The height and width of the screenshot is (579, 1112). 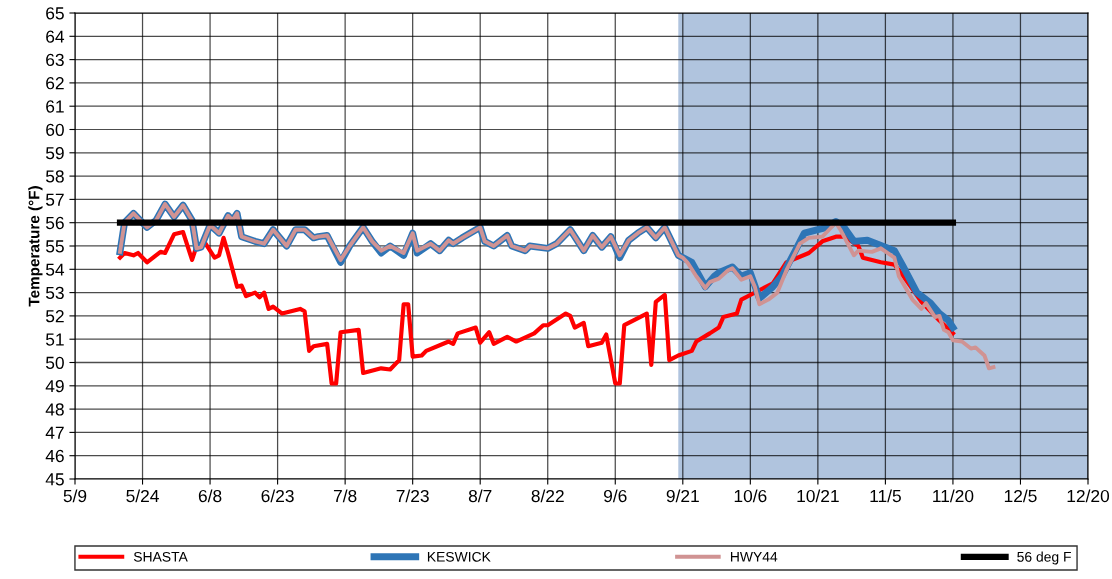 What do you see at coordinates (55, 106) in the screenshot?
I see `y-tick-label: 61` at bounding box center [55, 106].